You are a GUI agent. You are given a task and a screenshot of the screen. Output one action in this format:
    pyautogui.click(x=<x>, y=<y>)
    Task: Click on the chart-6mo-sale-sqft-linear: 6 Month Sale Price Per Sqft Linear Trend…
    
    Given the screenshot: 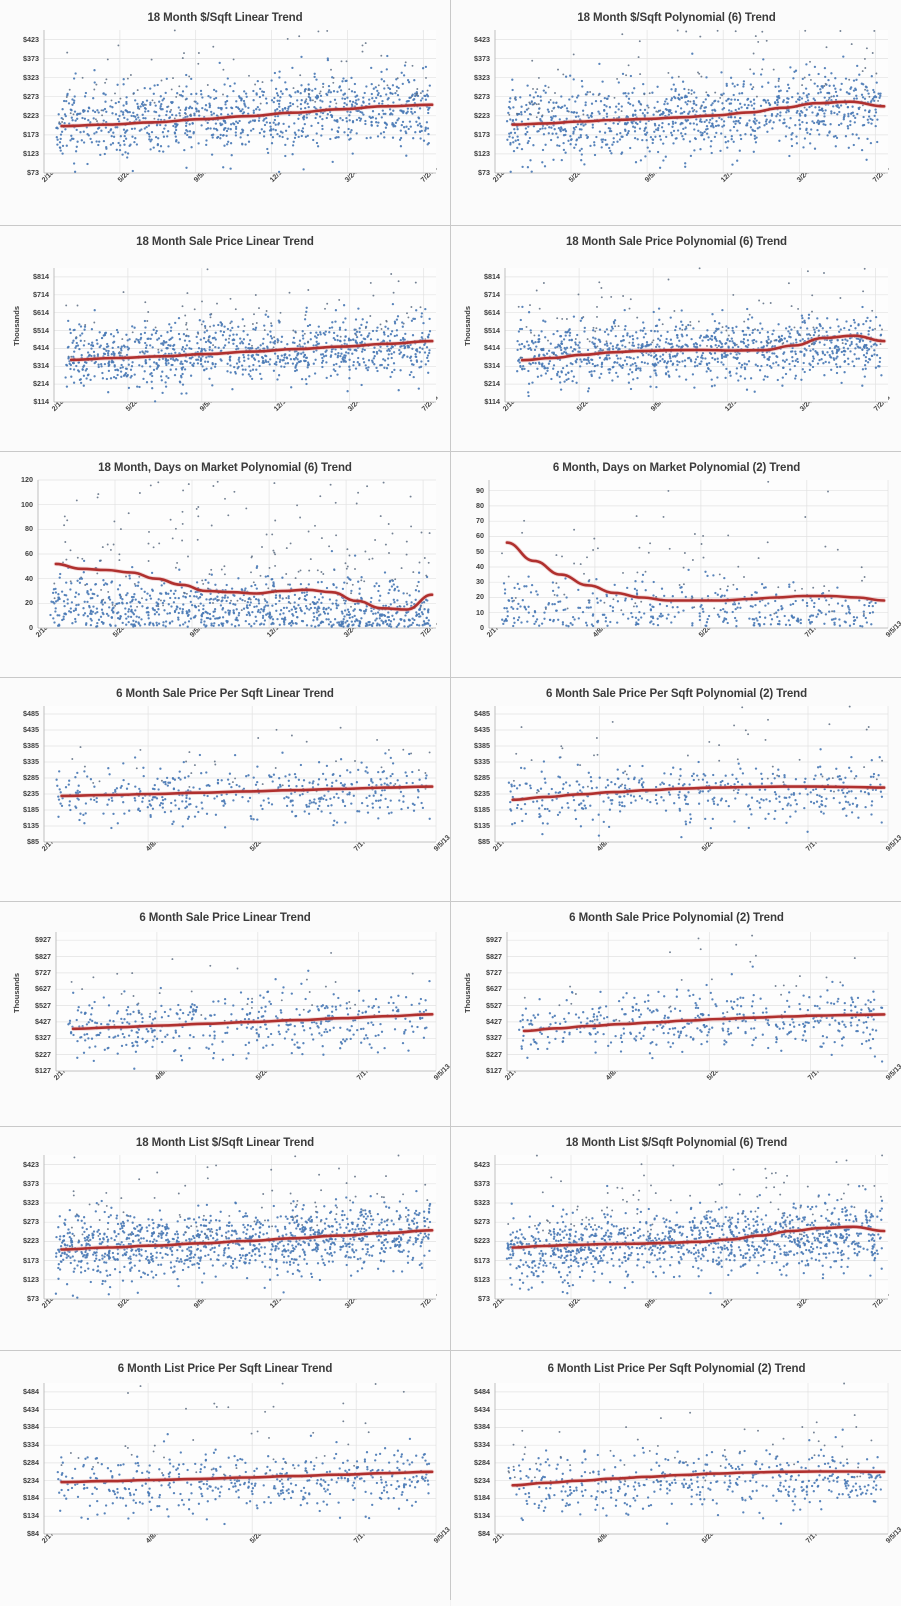 What is the action you would take?
    pyautogui.click(x=225, y=789)
    